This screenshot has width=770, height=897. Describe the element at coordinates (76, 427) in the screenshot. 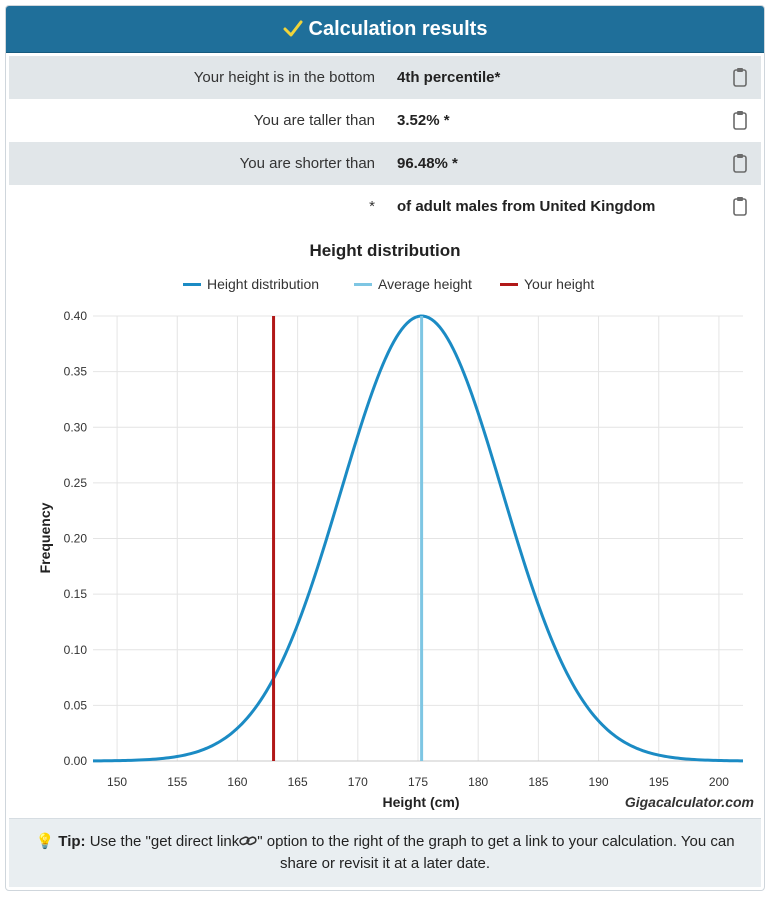

I see `y-tick-label: 0.30` at that location.